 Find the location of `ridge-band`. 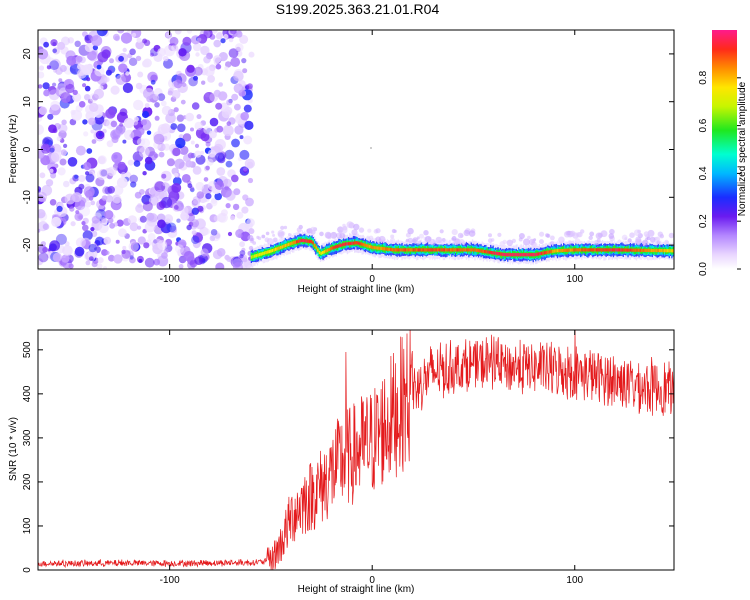

ridge-band is located at coordinates (472, 249).